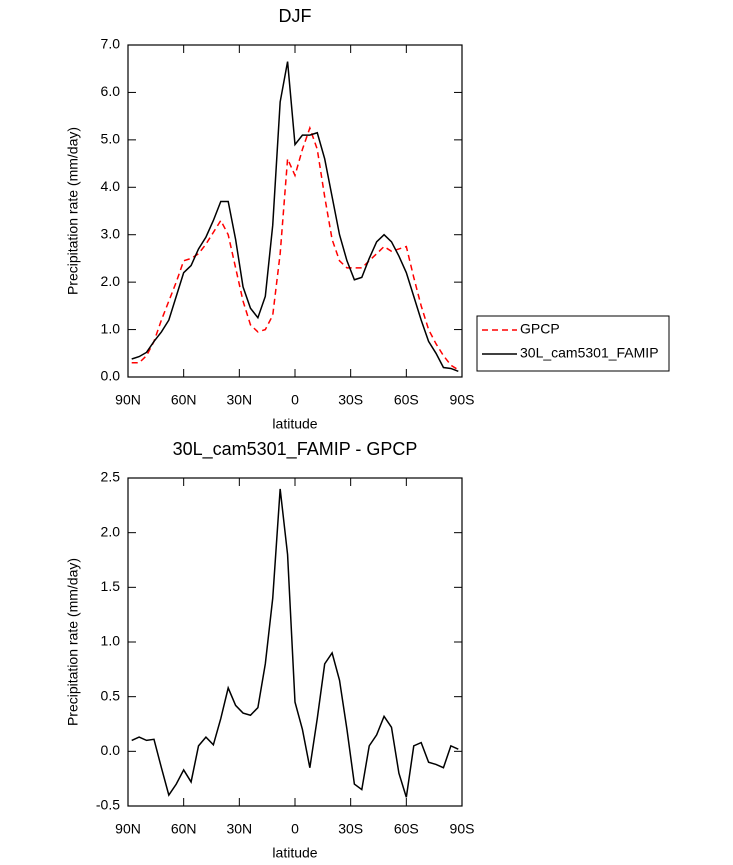 The height and width of the screenshot is (865, 733). What do you see at coordinates (295, 16) in the screenshot?
I see `chart-title: DJF` at bounding box center [295, 16].